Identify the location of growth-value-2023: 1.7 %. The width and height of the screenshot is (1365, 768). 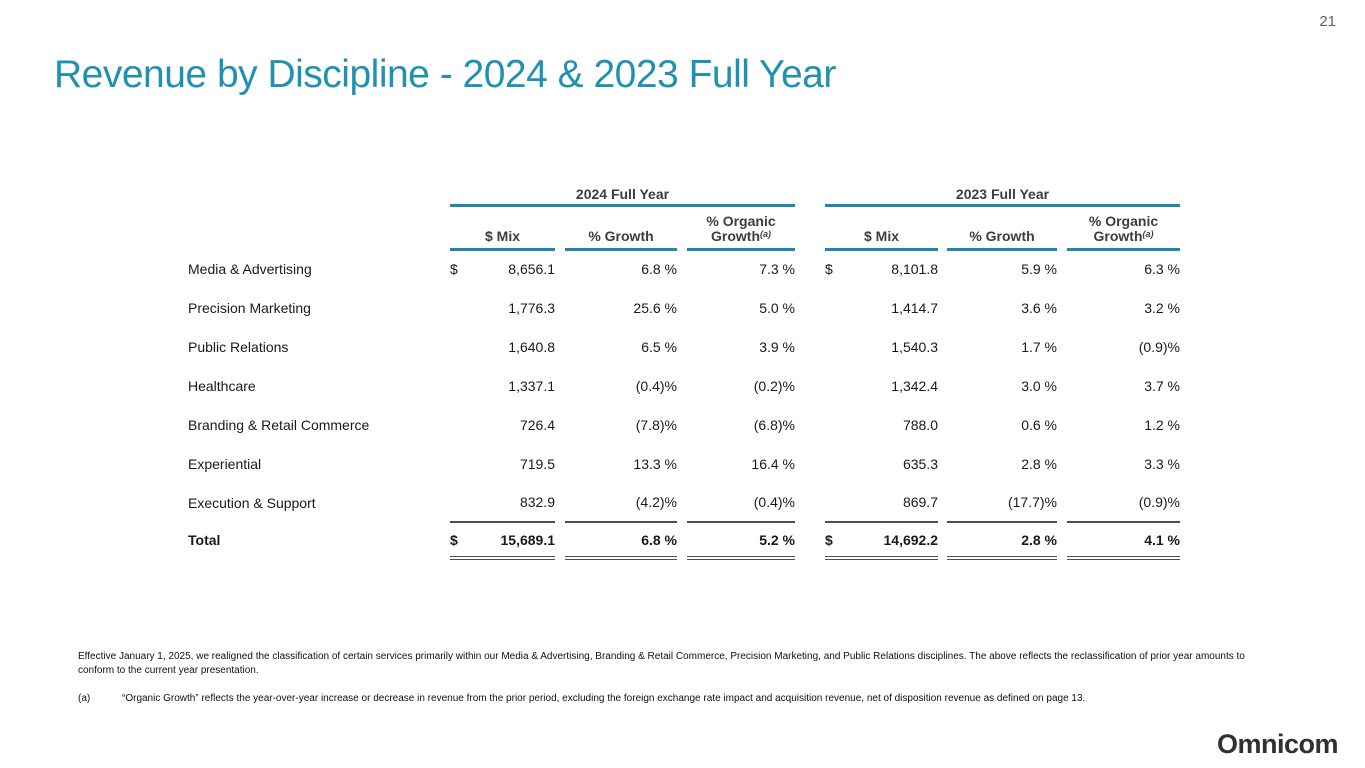
(1039, 346).